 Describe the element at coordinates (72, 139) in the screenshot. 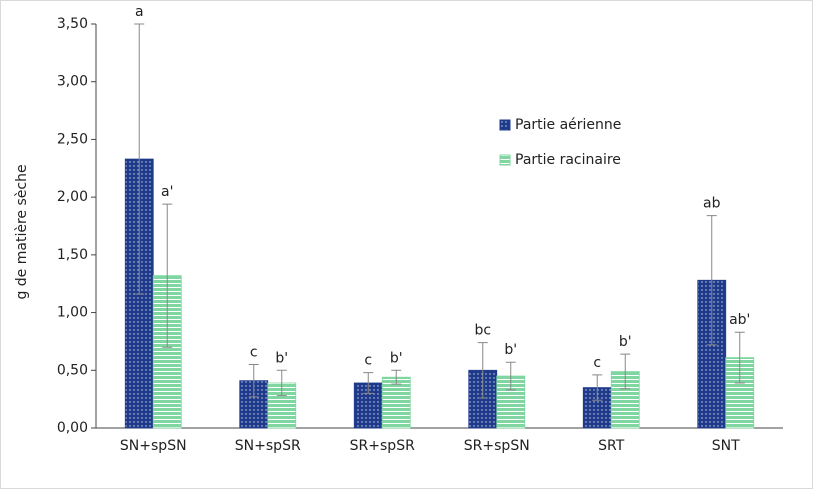

I see `y-tick-label: 2,50` at that location.